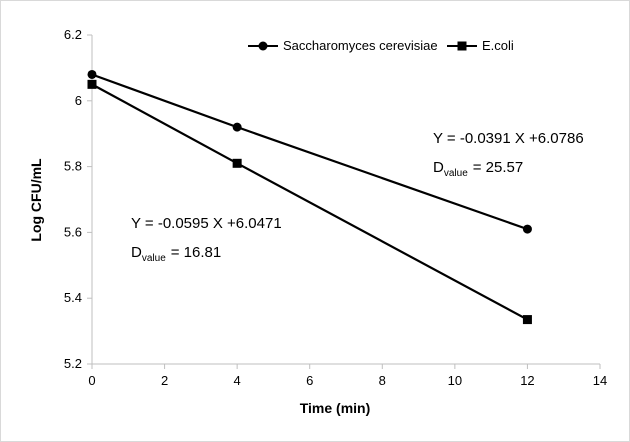 The image size is (630, 442). What do you see at coordinates (498, 45) in the screenshot?
I see `legend-label-ecoli: E.coli` at bounding box center [498, 45].